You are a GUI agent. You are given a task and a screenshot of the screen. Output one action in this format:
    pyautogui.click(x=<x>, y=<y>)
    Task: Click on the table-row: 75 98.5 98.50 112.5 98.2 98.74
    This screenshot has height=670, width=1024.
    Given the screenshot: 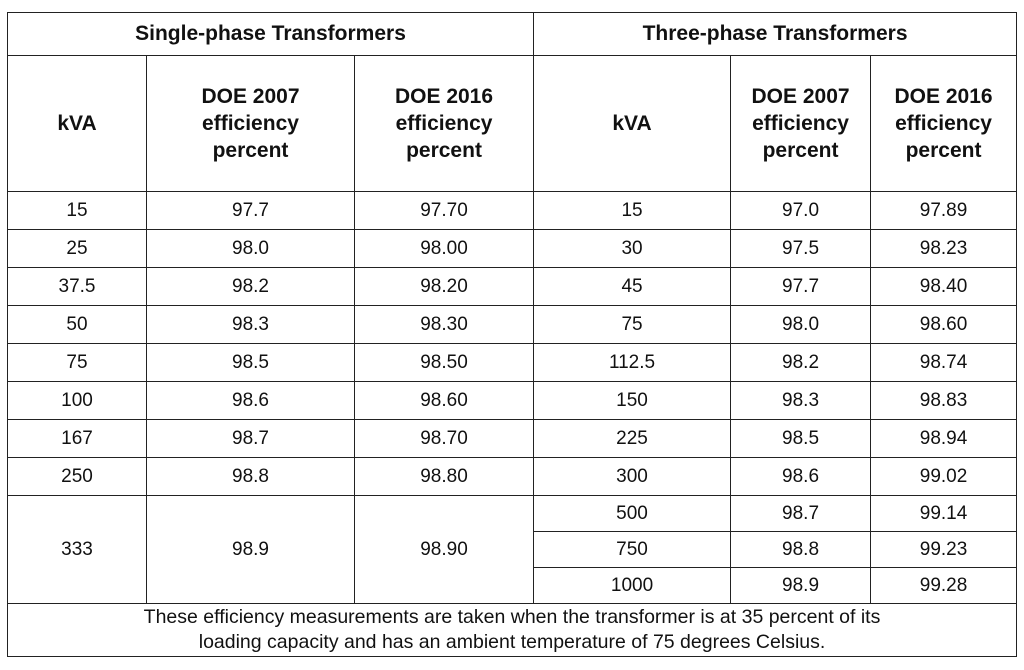 What is the action you would take?
    pyautogui.click(x=512, y=362)
    